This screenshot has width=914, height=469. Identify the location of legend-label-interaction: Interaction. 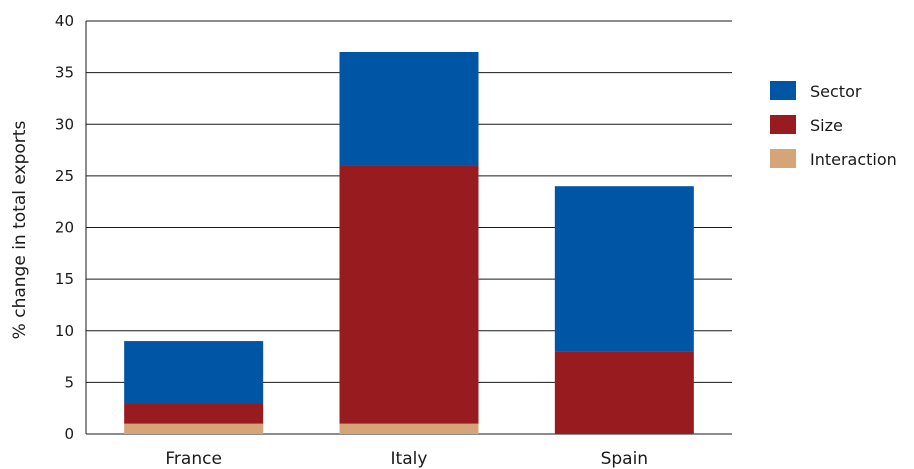
(853, 159).